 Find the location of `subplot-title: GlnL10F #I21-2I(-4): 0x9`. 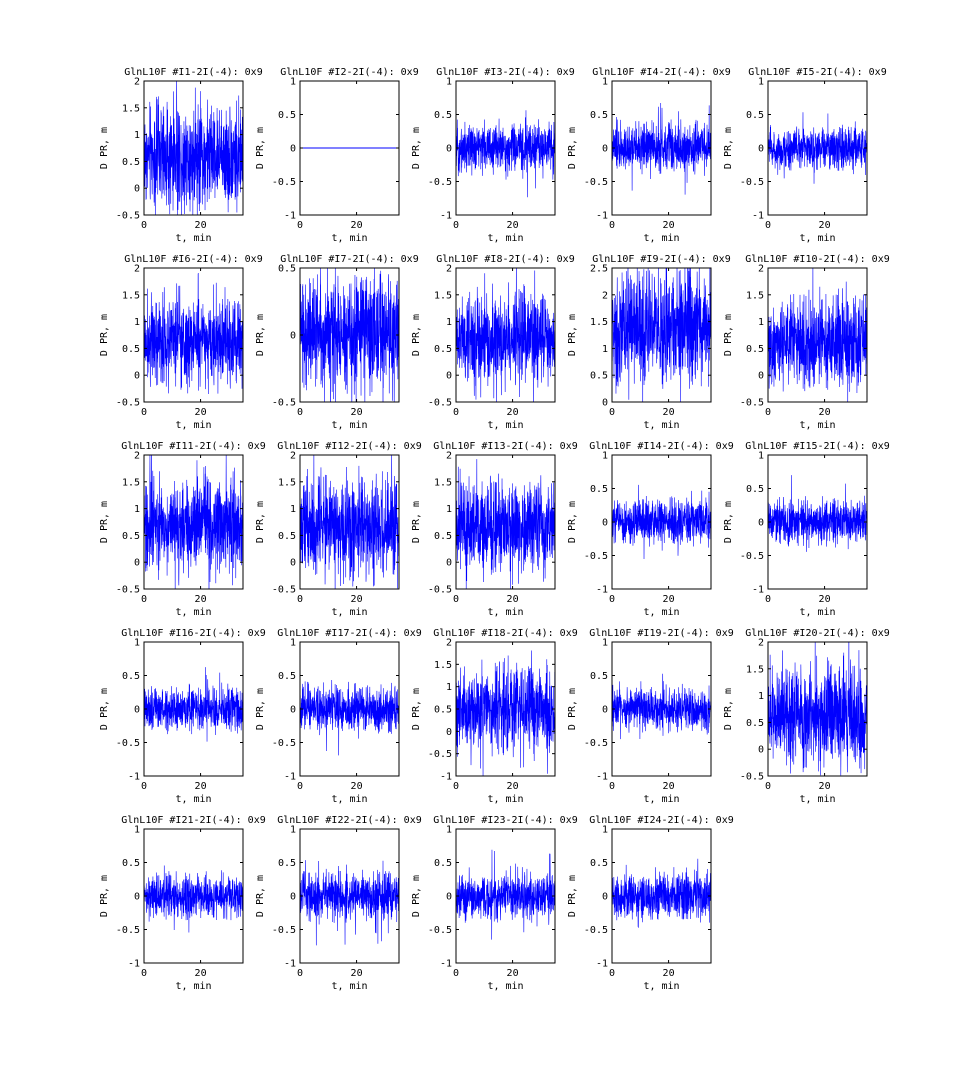

subplot-title: GlnL10F #I21-2I(-4): 0x9 is located at coordinates (193, 820).